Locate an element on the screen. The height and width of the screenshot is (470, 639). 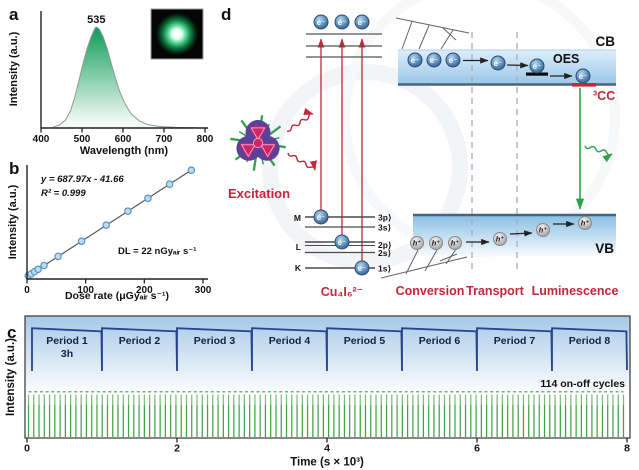
emission-curve is located at coordinates (125, 77).